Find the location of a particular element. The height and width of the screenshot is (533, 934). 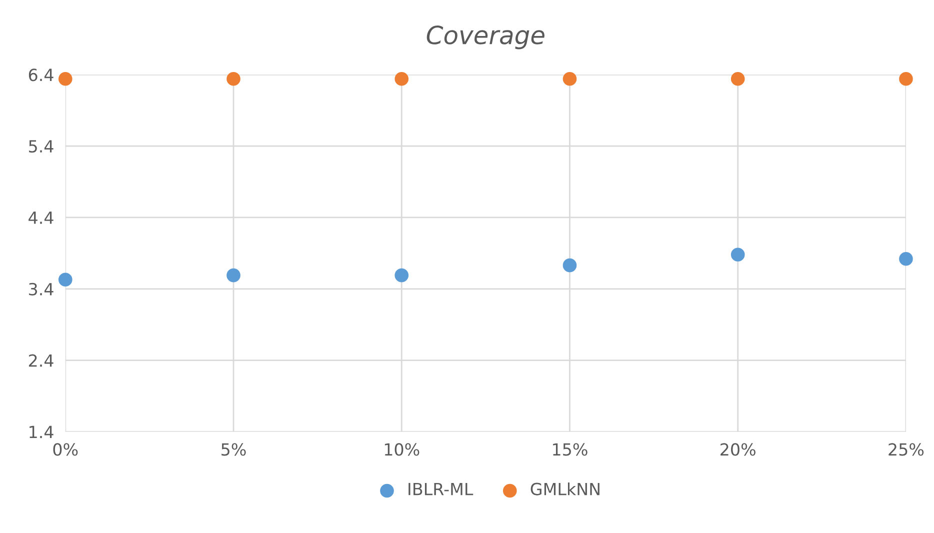

x-tick-label: 5% is located at coordinates (234, 449).